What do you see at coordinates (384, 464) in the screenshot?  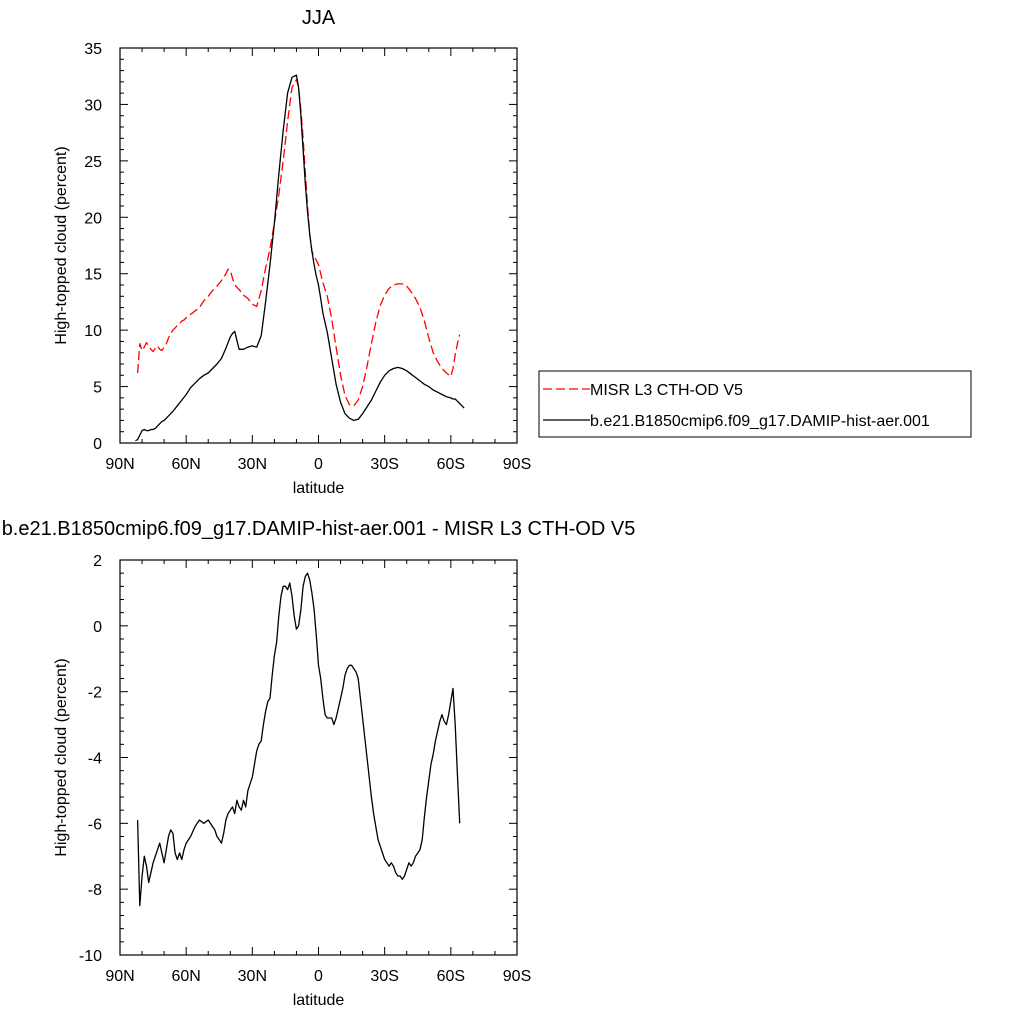 I see `top-x-tick-label: 30S` at bounding box center [384, 464].